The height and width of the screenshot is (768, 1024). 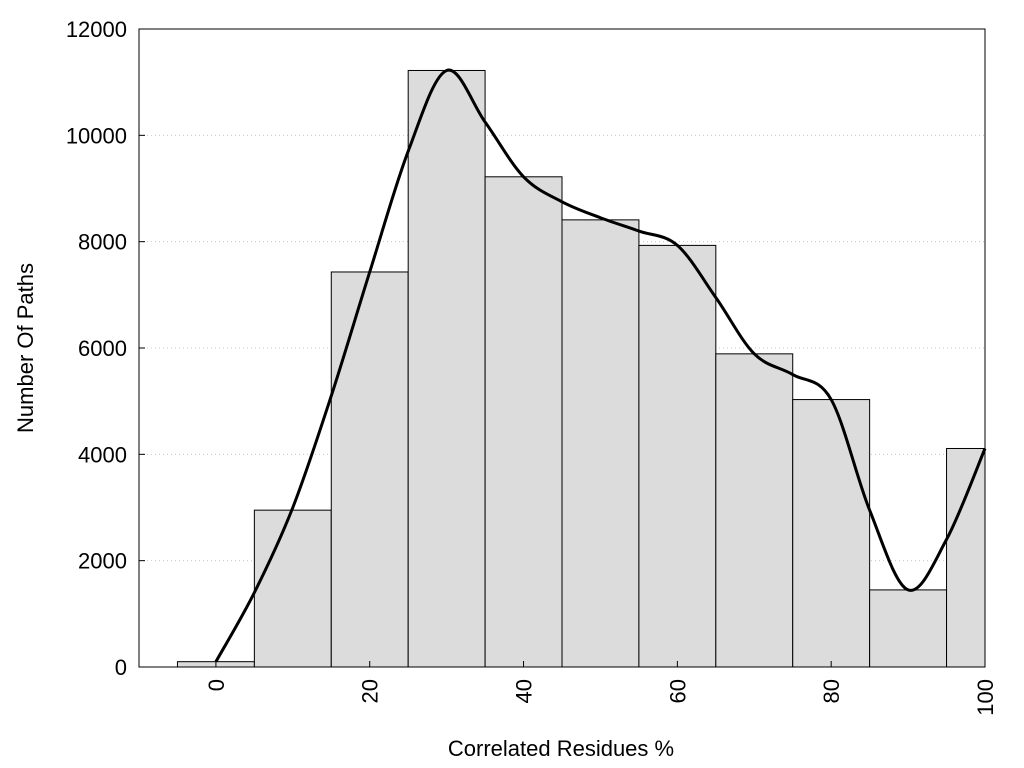 What do you see at coordinates (601, 688) in the screenshot?
I see `x-axis: 0 20 40 60 80 100` at bounding box center [601, 688].